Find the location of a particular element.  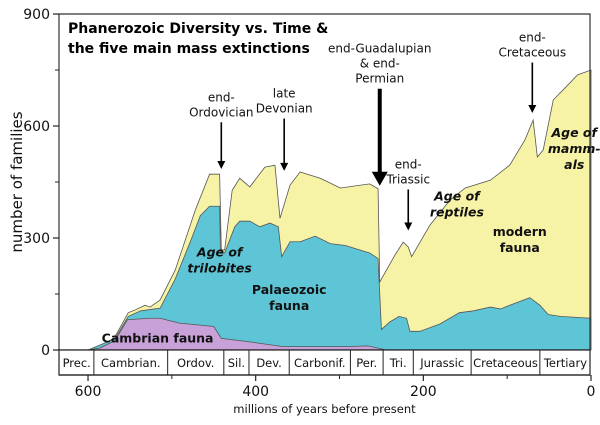

extinction-label: Permian is located at coordinates (379, 79).